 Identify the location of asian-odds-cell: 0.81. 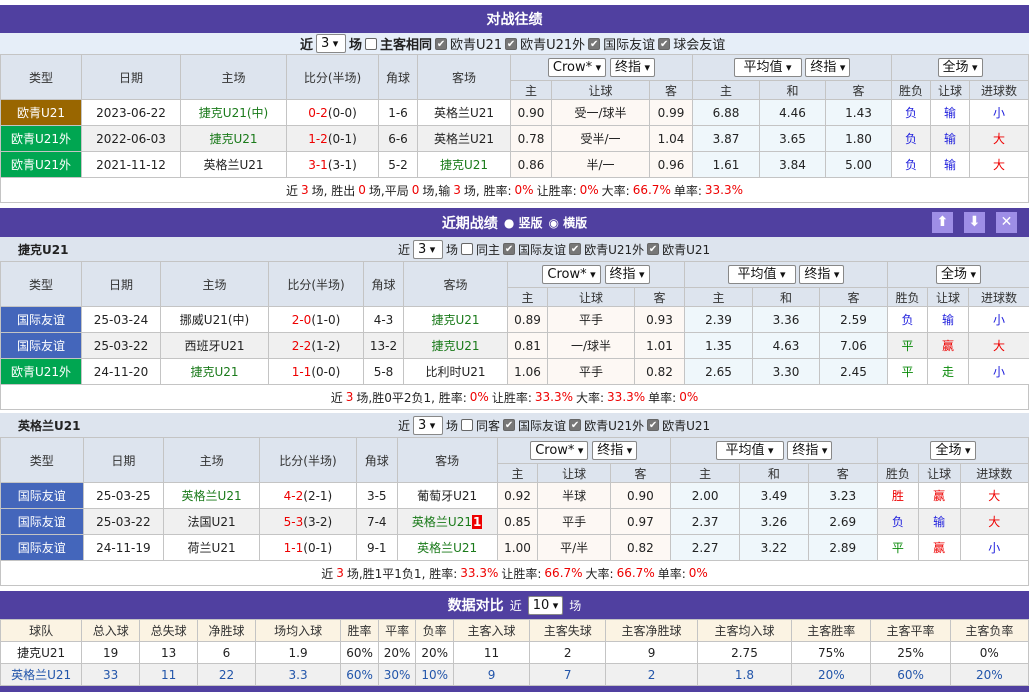
(528, 346).